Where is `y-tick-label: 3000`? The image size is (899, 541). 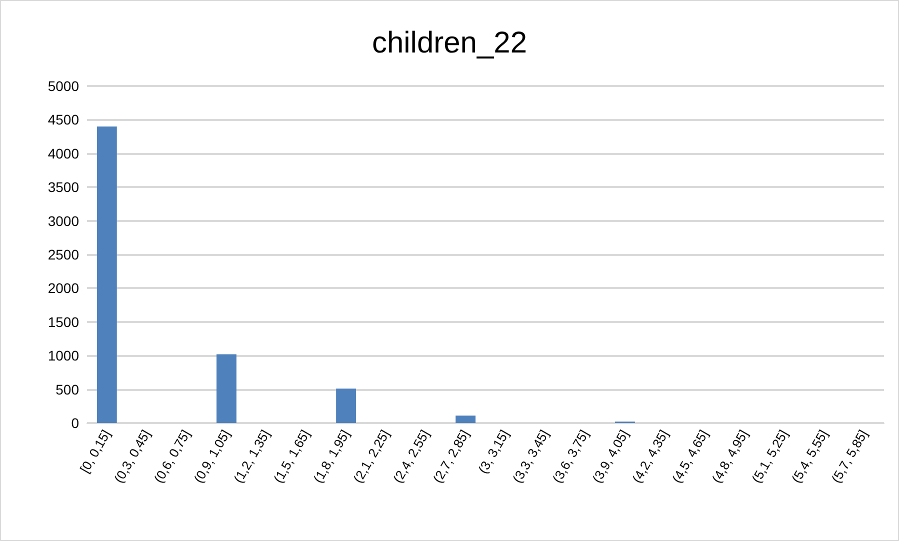 y-tick-label: 3000 is located at coordinates (64, 220).